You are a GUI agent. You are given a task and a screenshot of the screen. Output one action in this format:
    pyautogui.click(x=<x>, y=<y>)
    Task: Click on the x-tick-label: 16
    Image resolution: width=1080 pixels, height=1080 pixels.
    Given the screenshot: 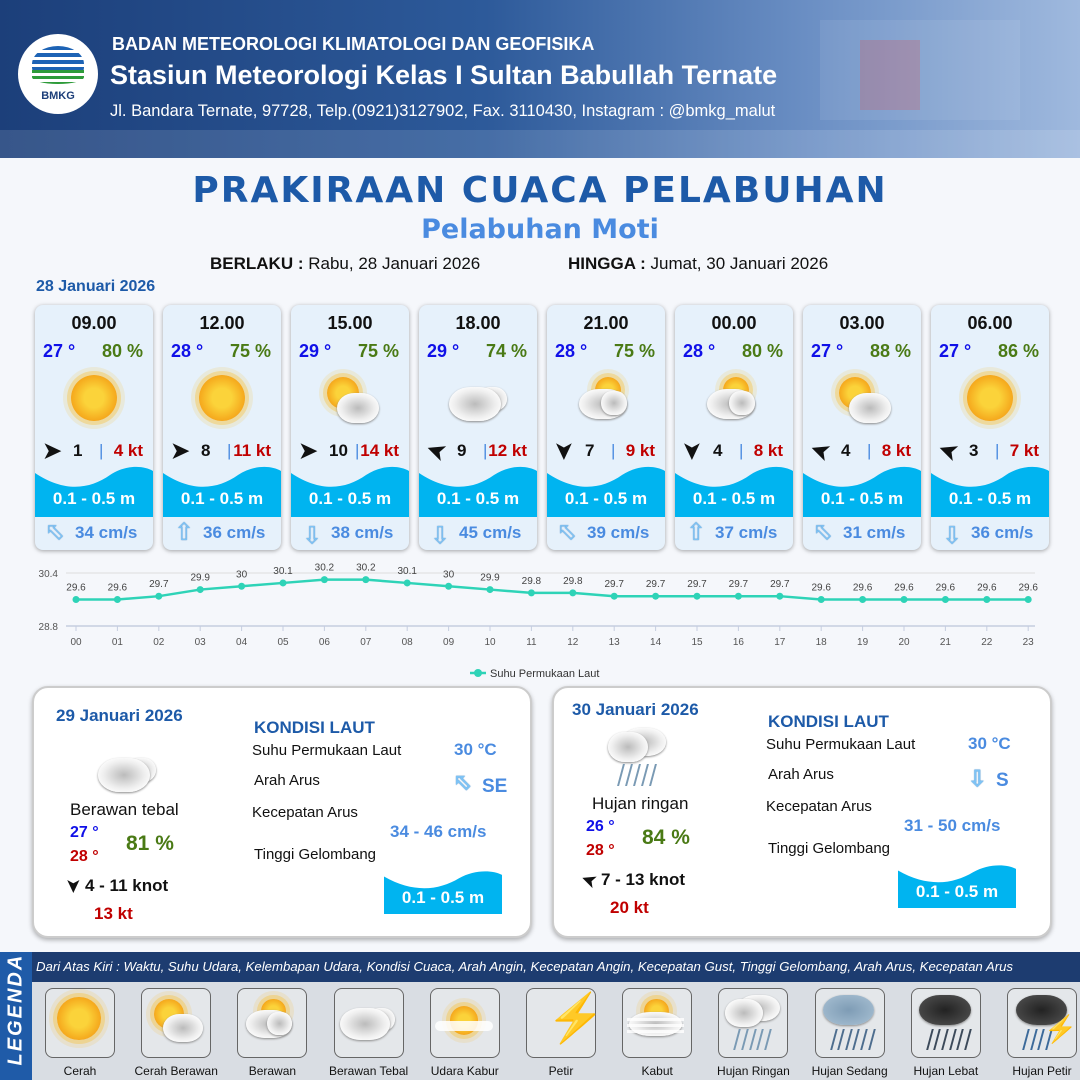 What is the action you would take?
    pyautogui.click(x=739, y=642)
    